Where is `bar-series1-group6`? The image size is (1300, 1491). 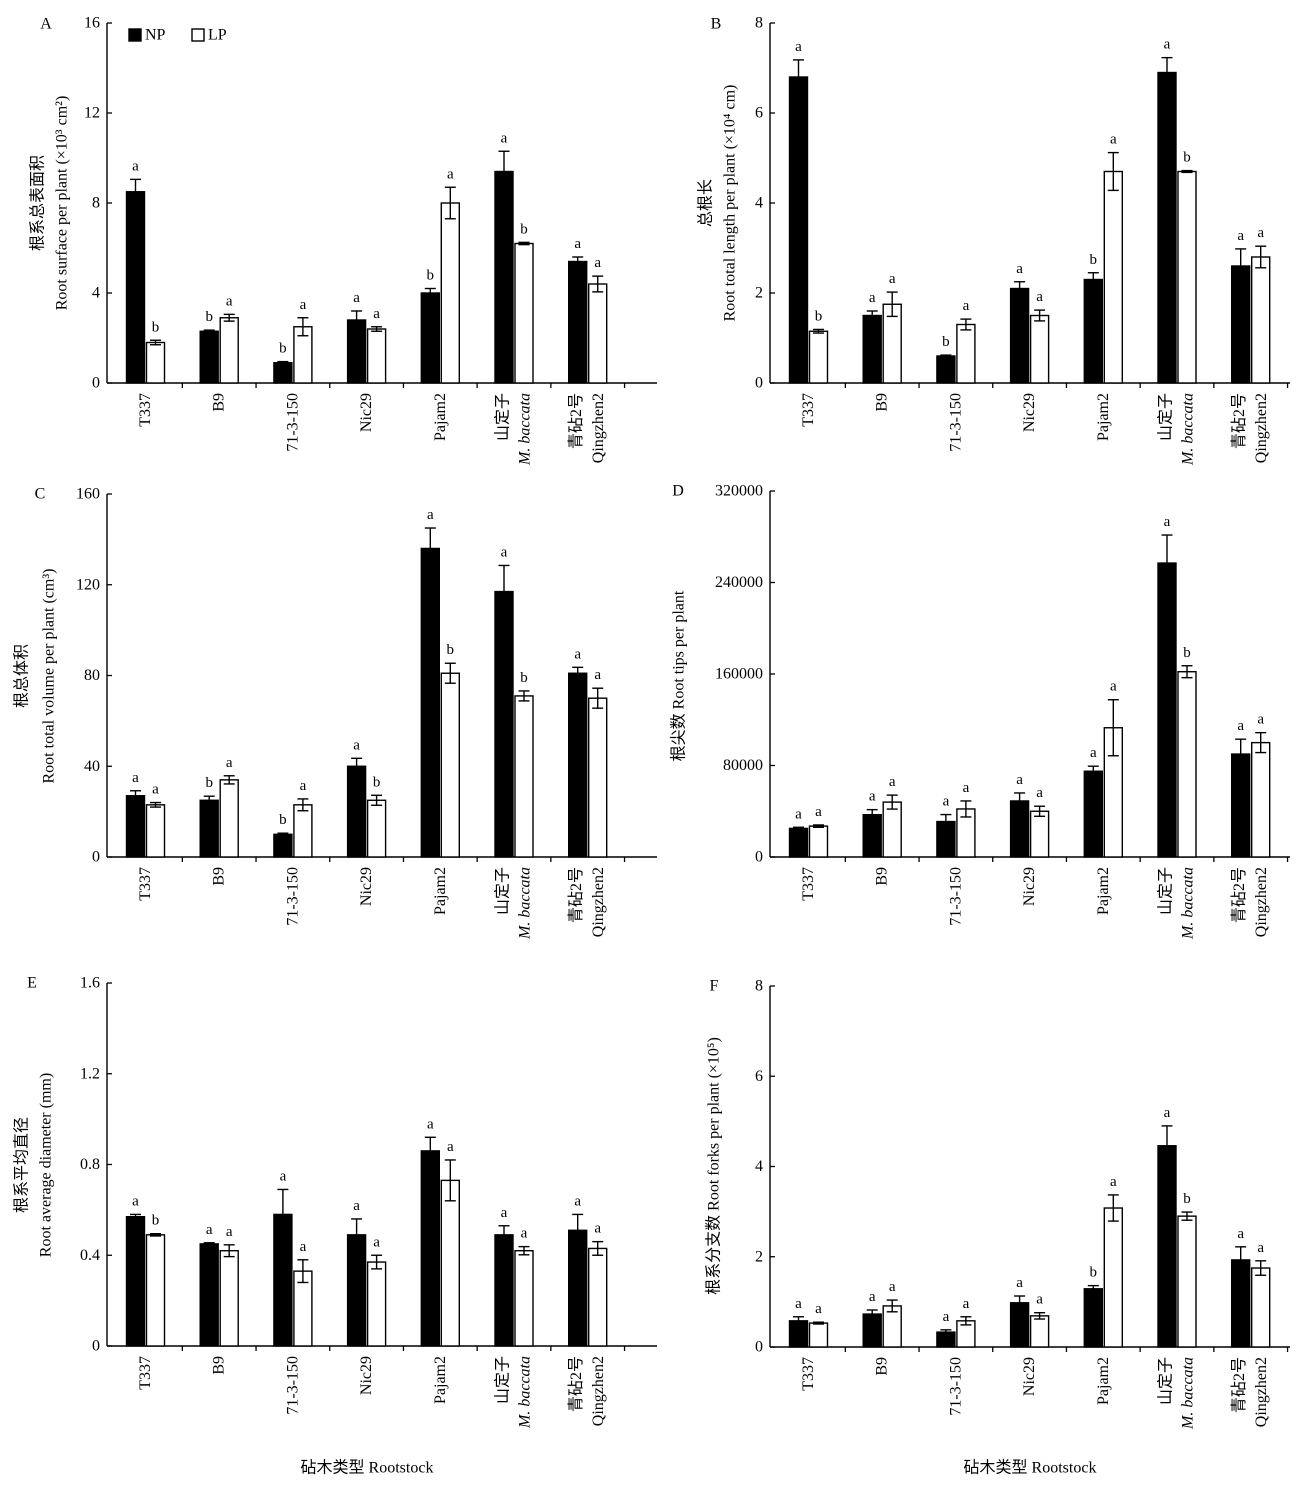 bar-series1-group6 is located at coordinates (504, 724).